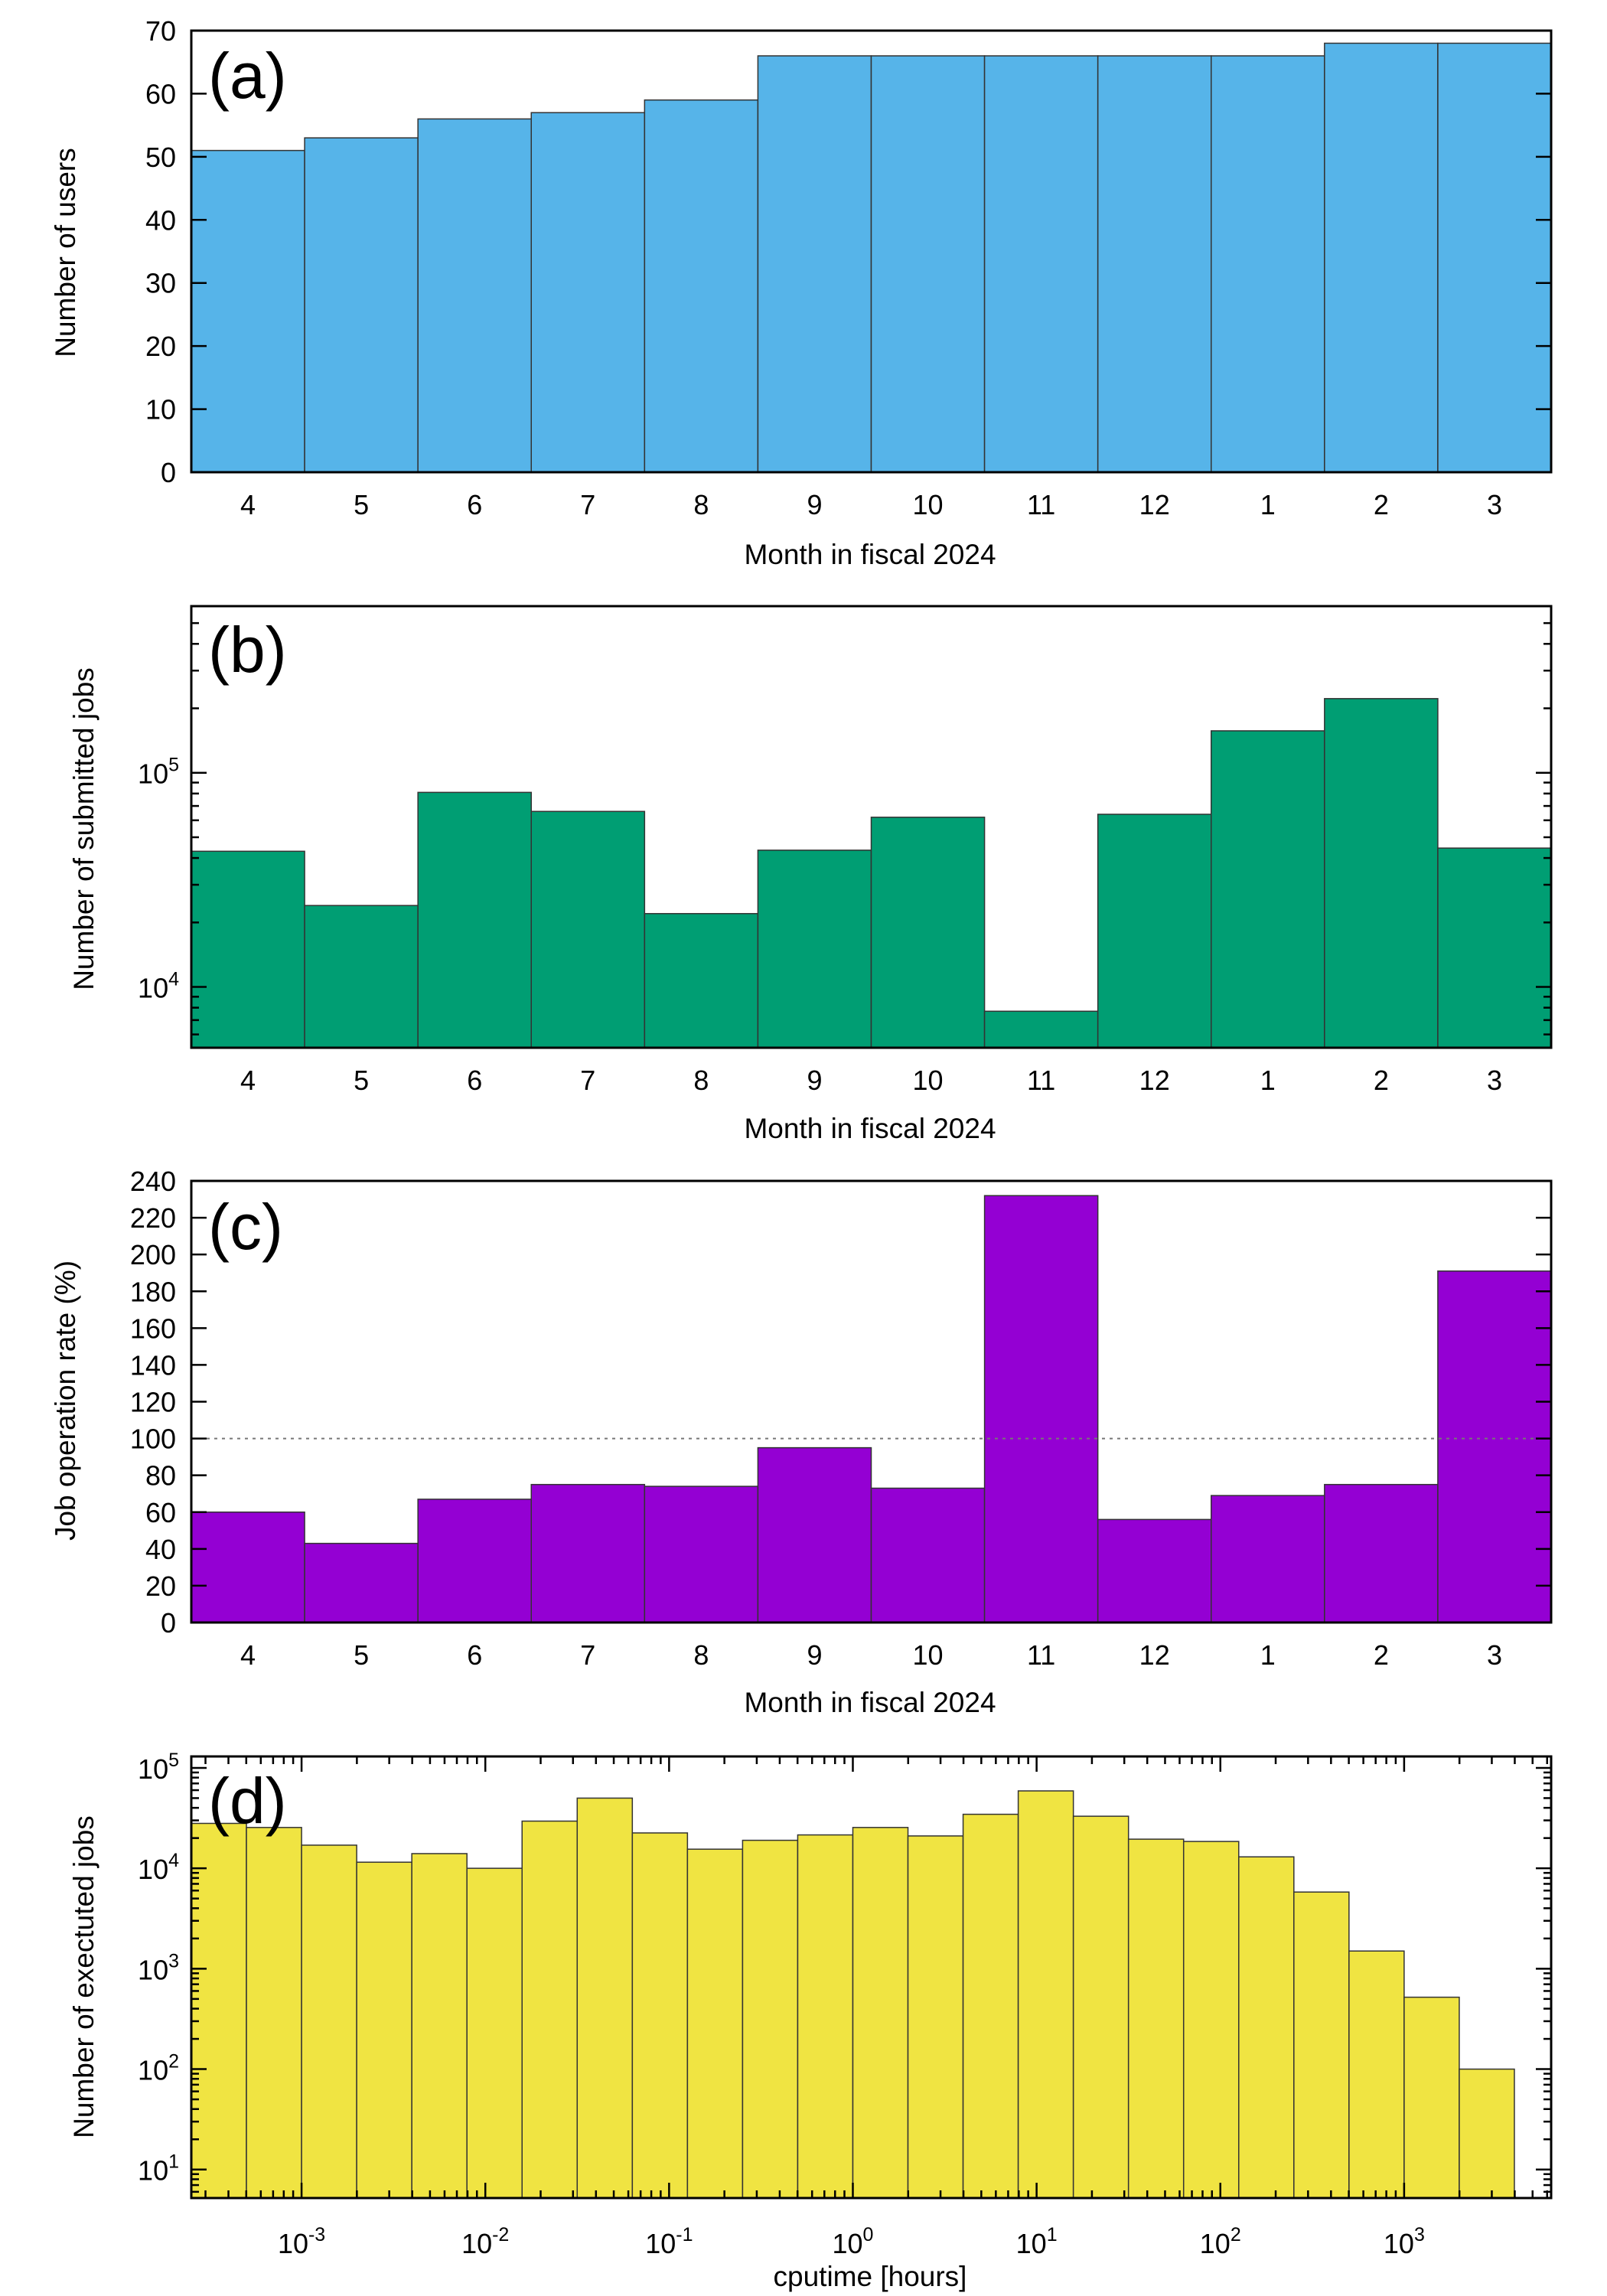  I want to click on panel-a-xlabel: Month in fiscal 2024, so click(870, 554).